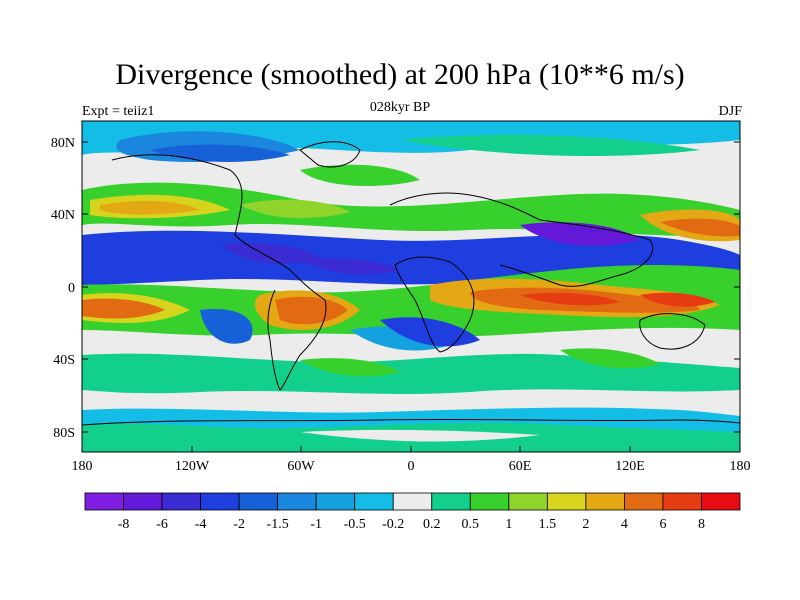 Image resolution: width=800 pixels, height=600 pixels. Describe the element at coordinates (520, 466) in the screenshot. I see `lon-label-60e: 60E` at that location.